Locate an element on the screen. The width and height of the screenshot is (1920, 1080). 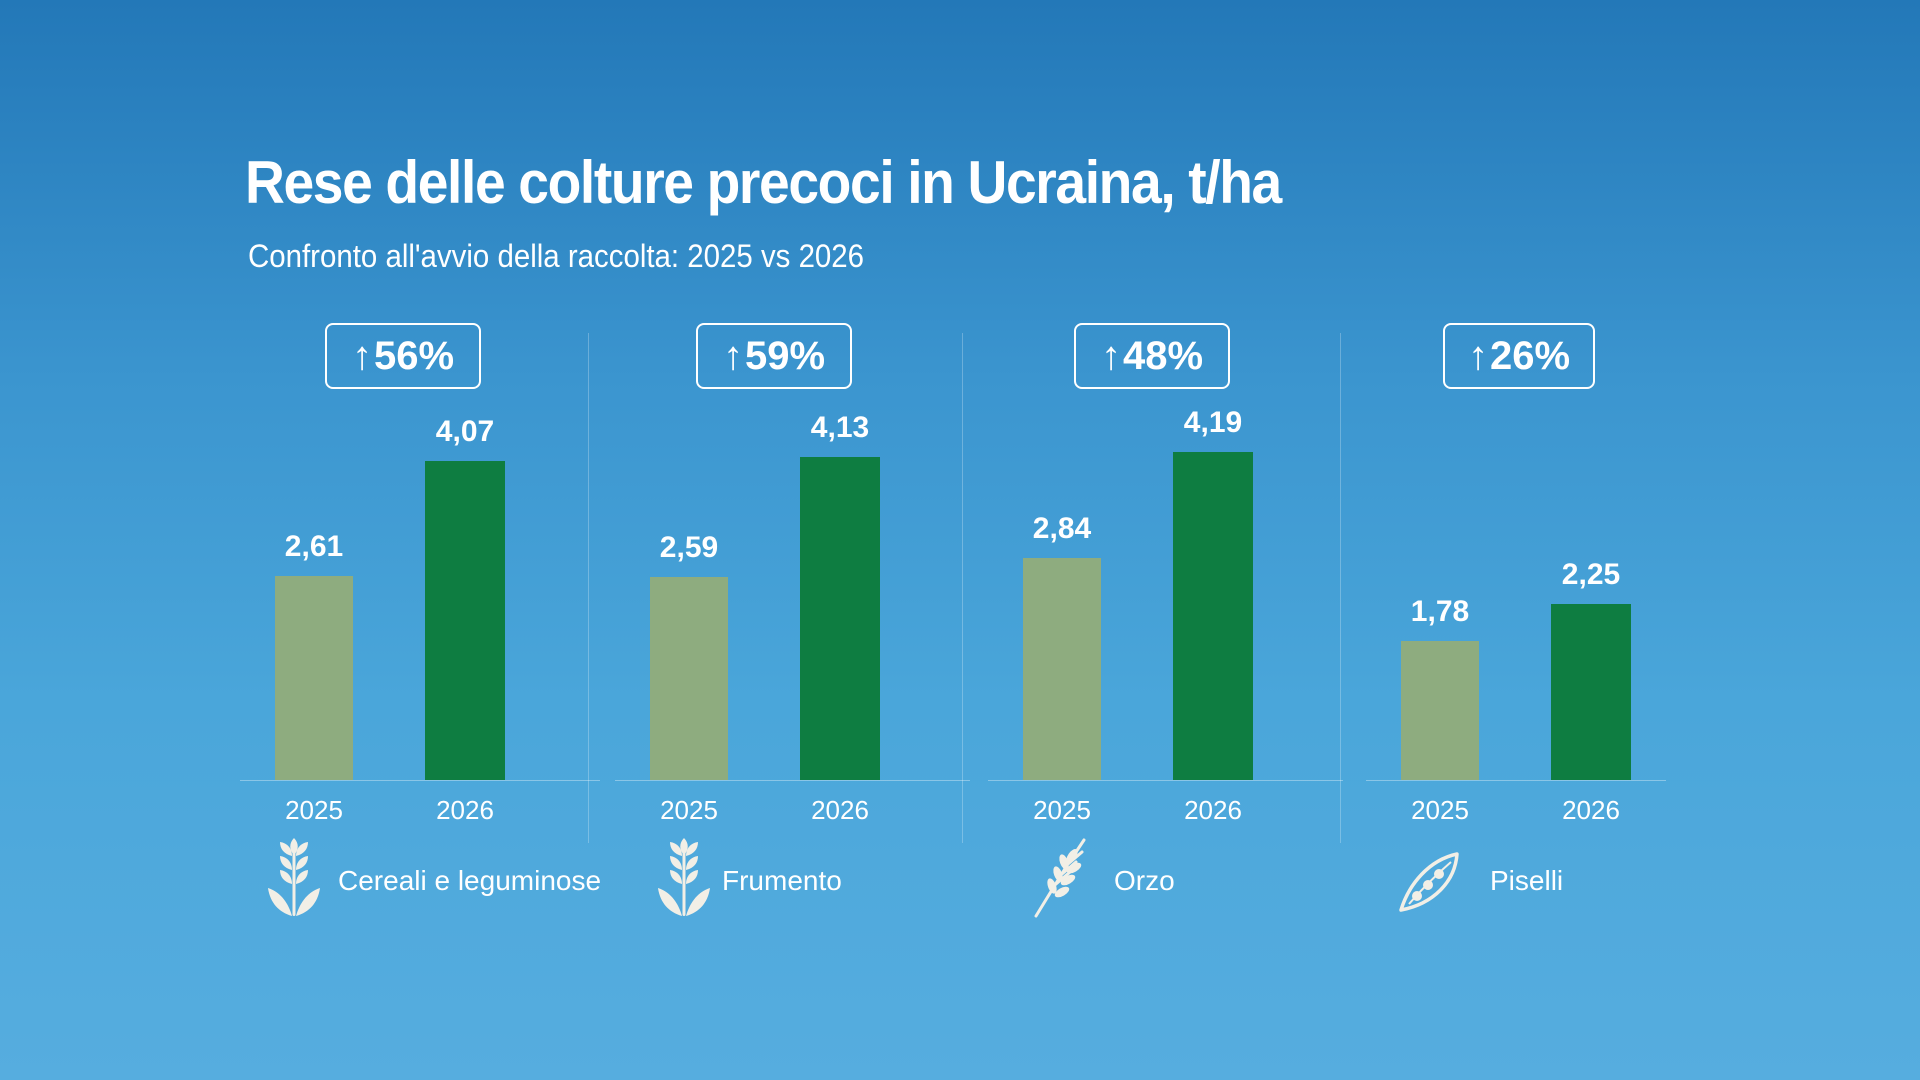
change-badge: ↑ 48% is located at coordinates (1152, 356).